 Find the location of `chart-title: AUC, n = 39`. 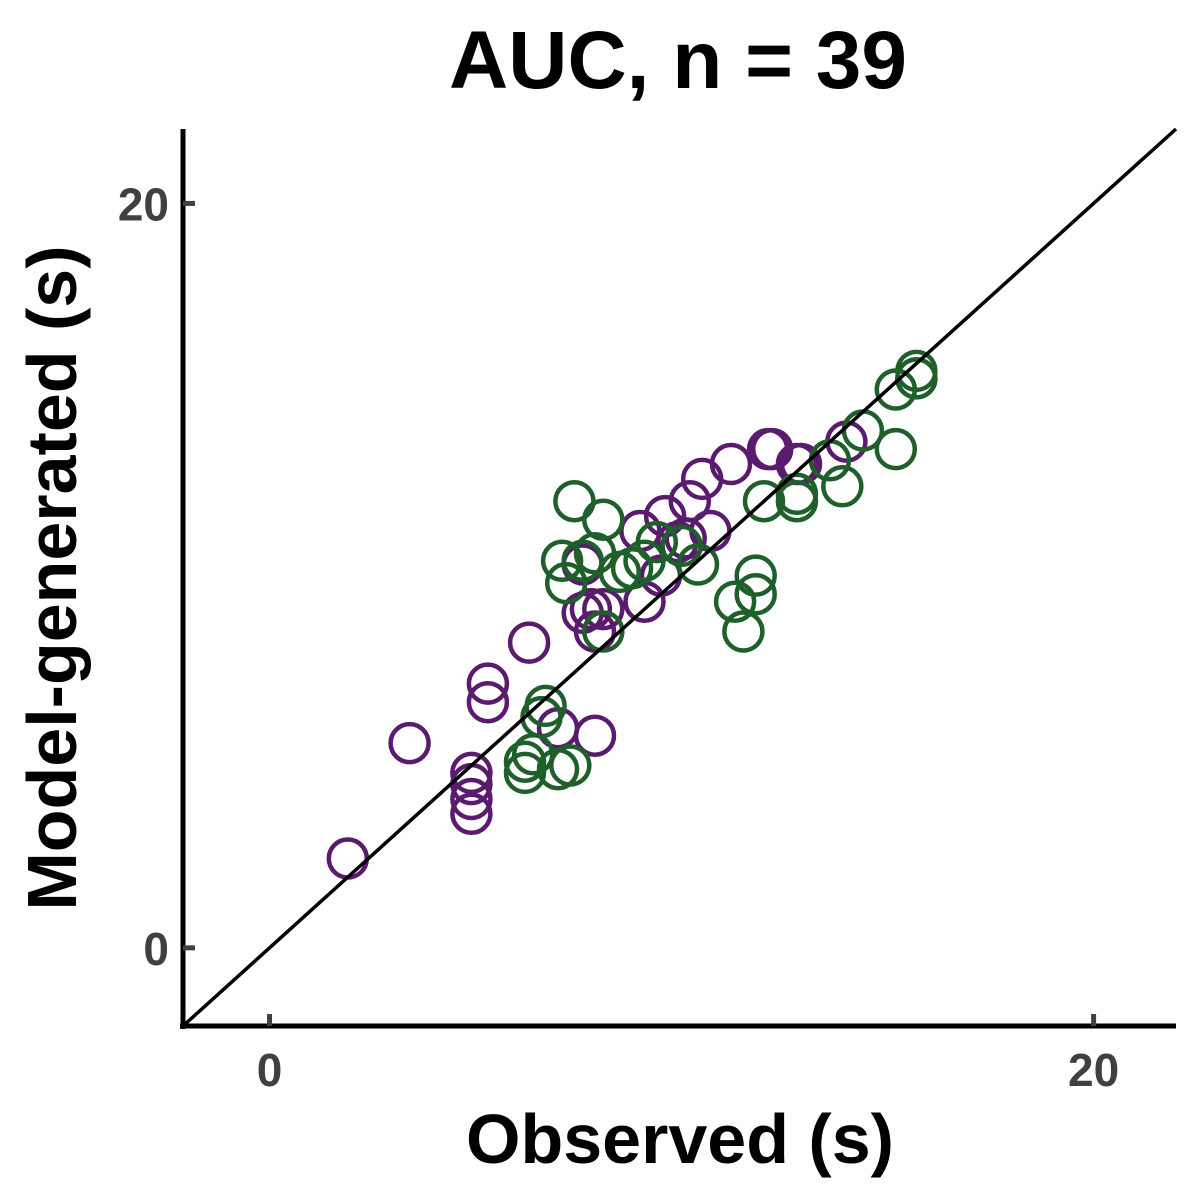

chart-title: AUC, n = 39 is located at coordinates (678, 60).